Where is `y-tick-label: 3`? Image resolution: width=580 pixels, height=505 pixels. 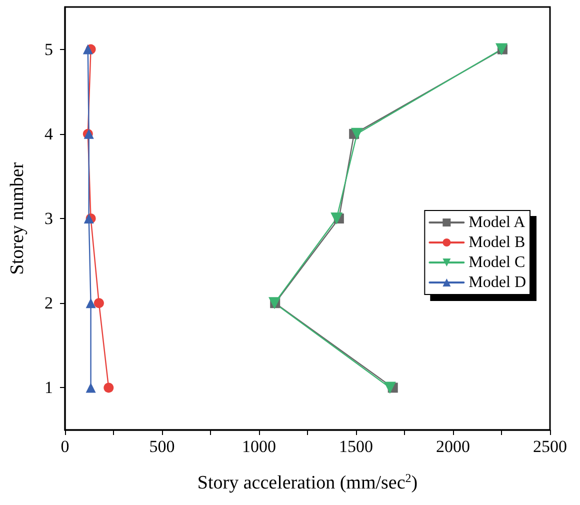 y-tick-label: 3 is located at coordinates (48, 218).